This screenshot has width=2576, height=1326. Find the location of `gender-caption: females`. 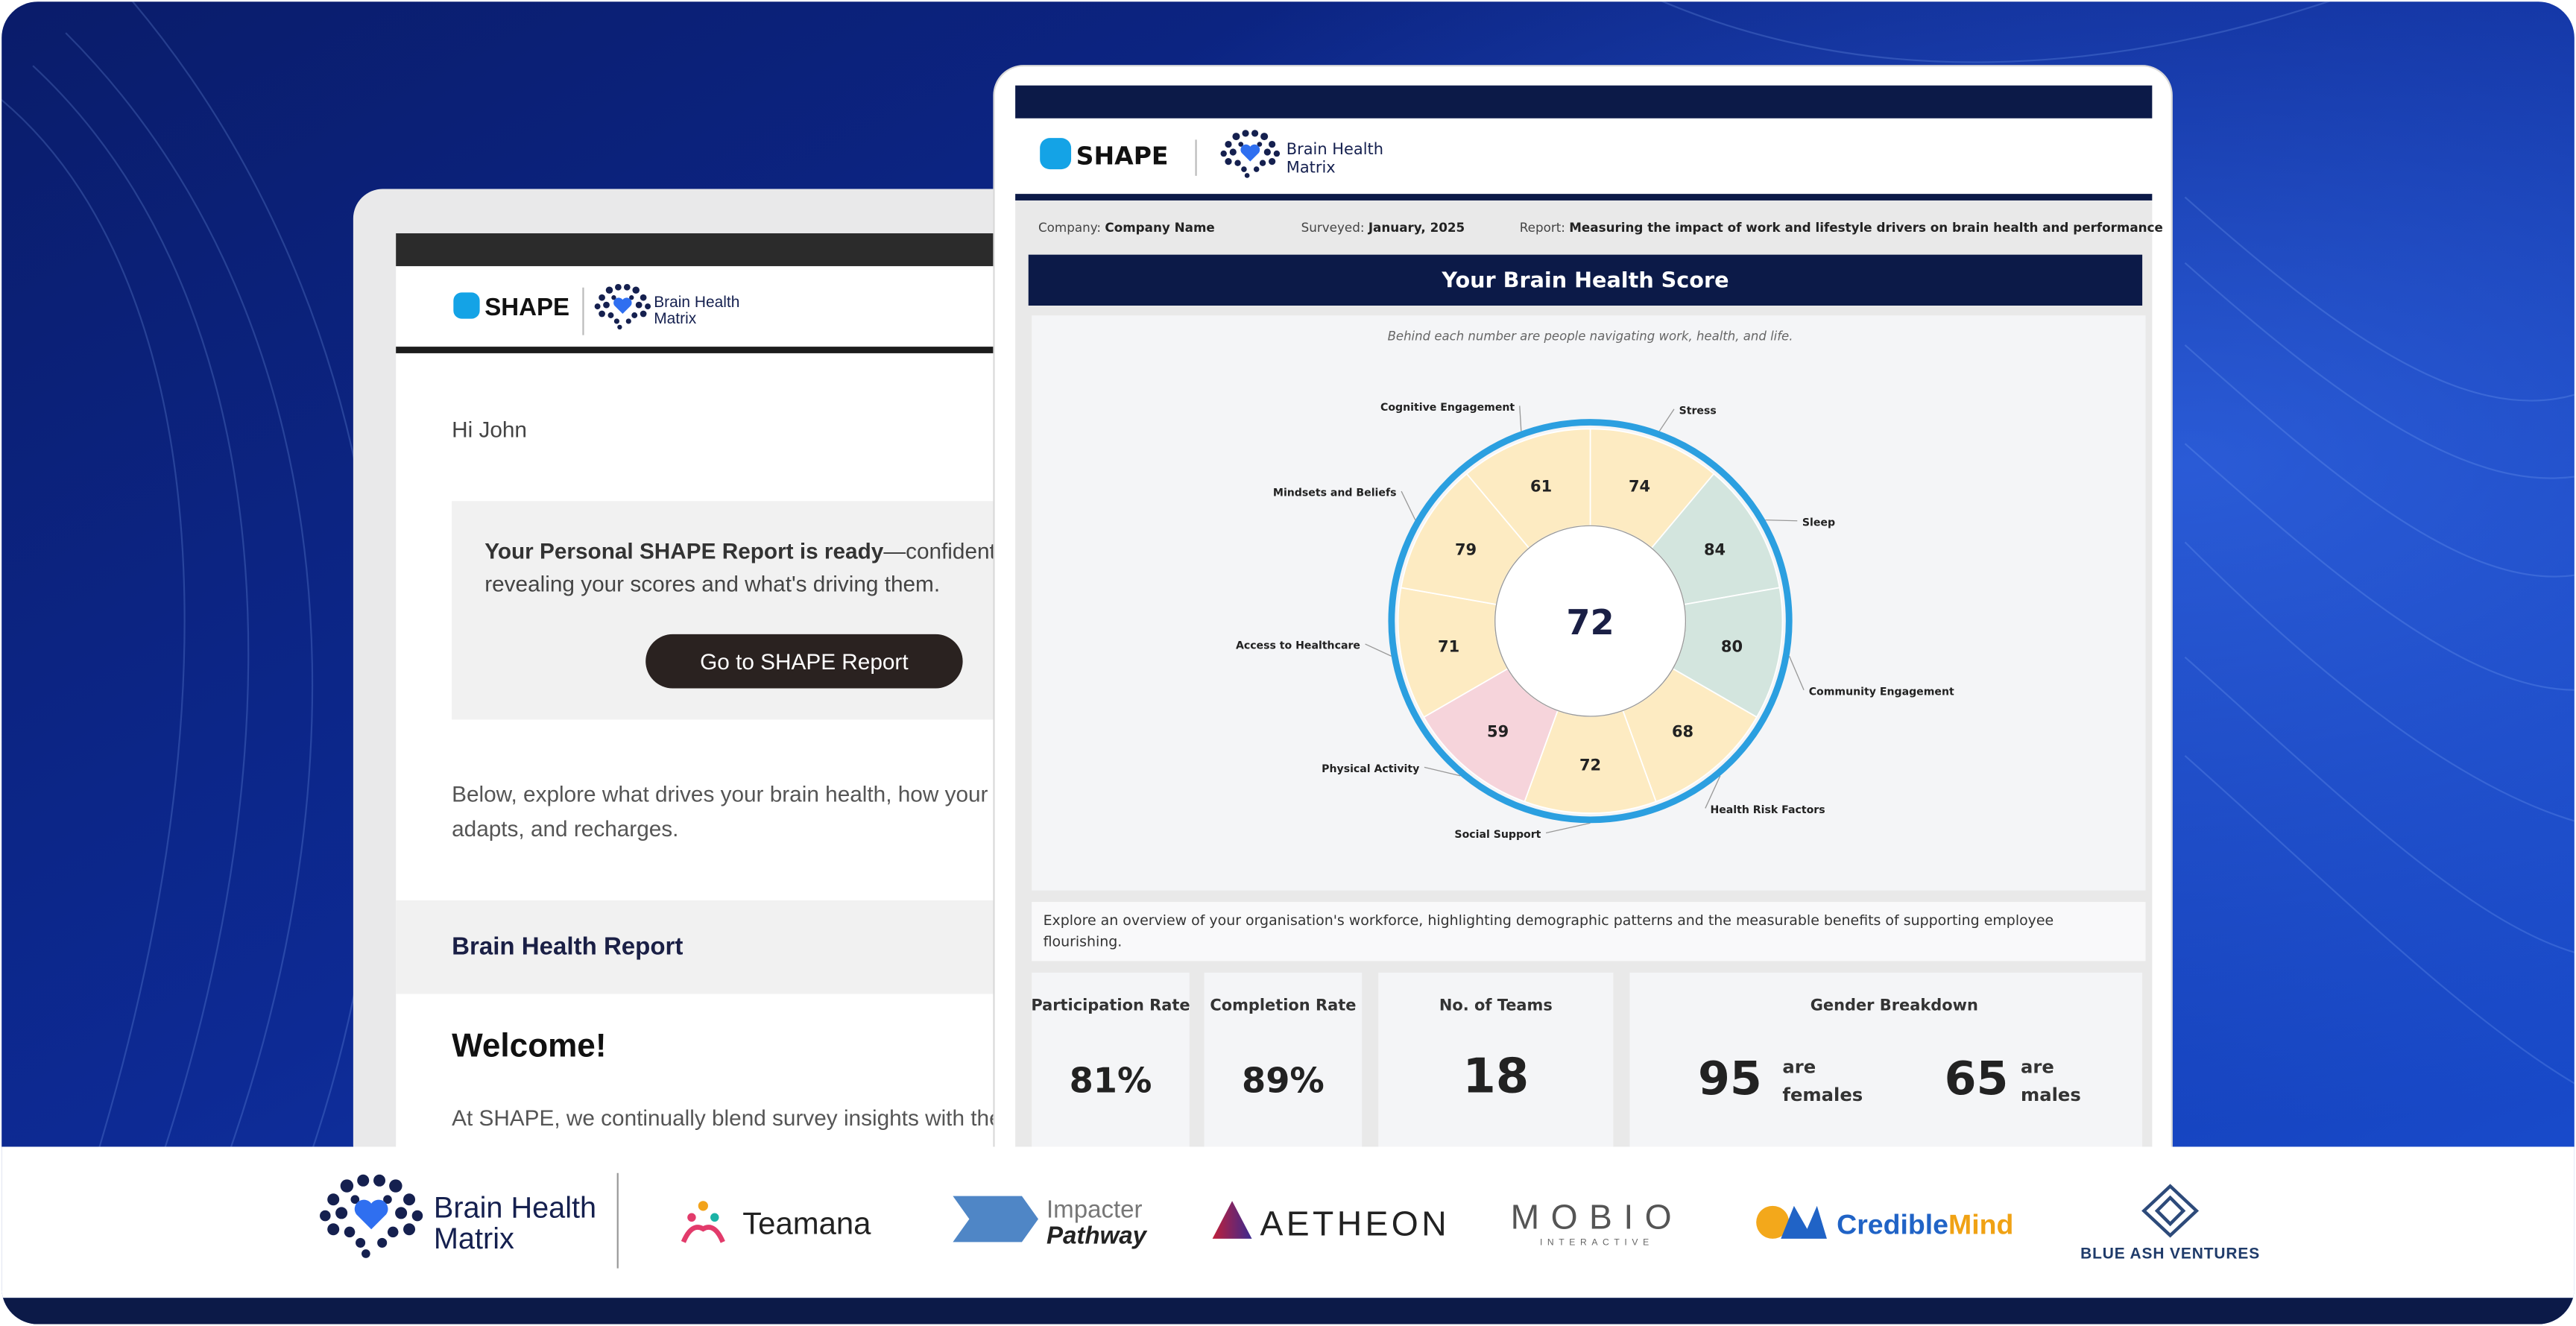

gender-caption: females is located at coordinates (1822, 1094).